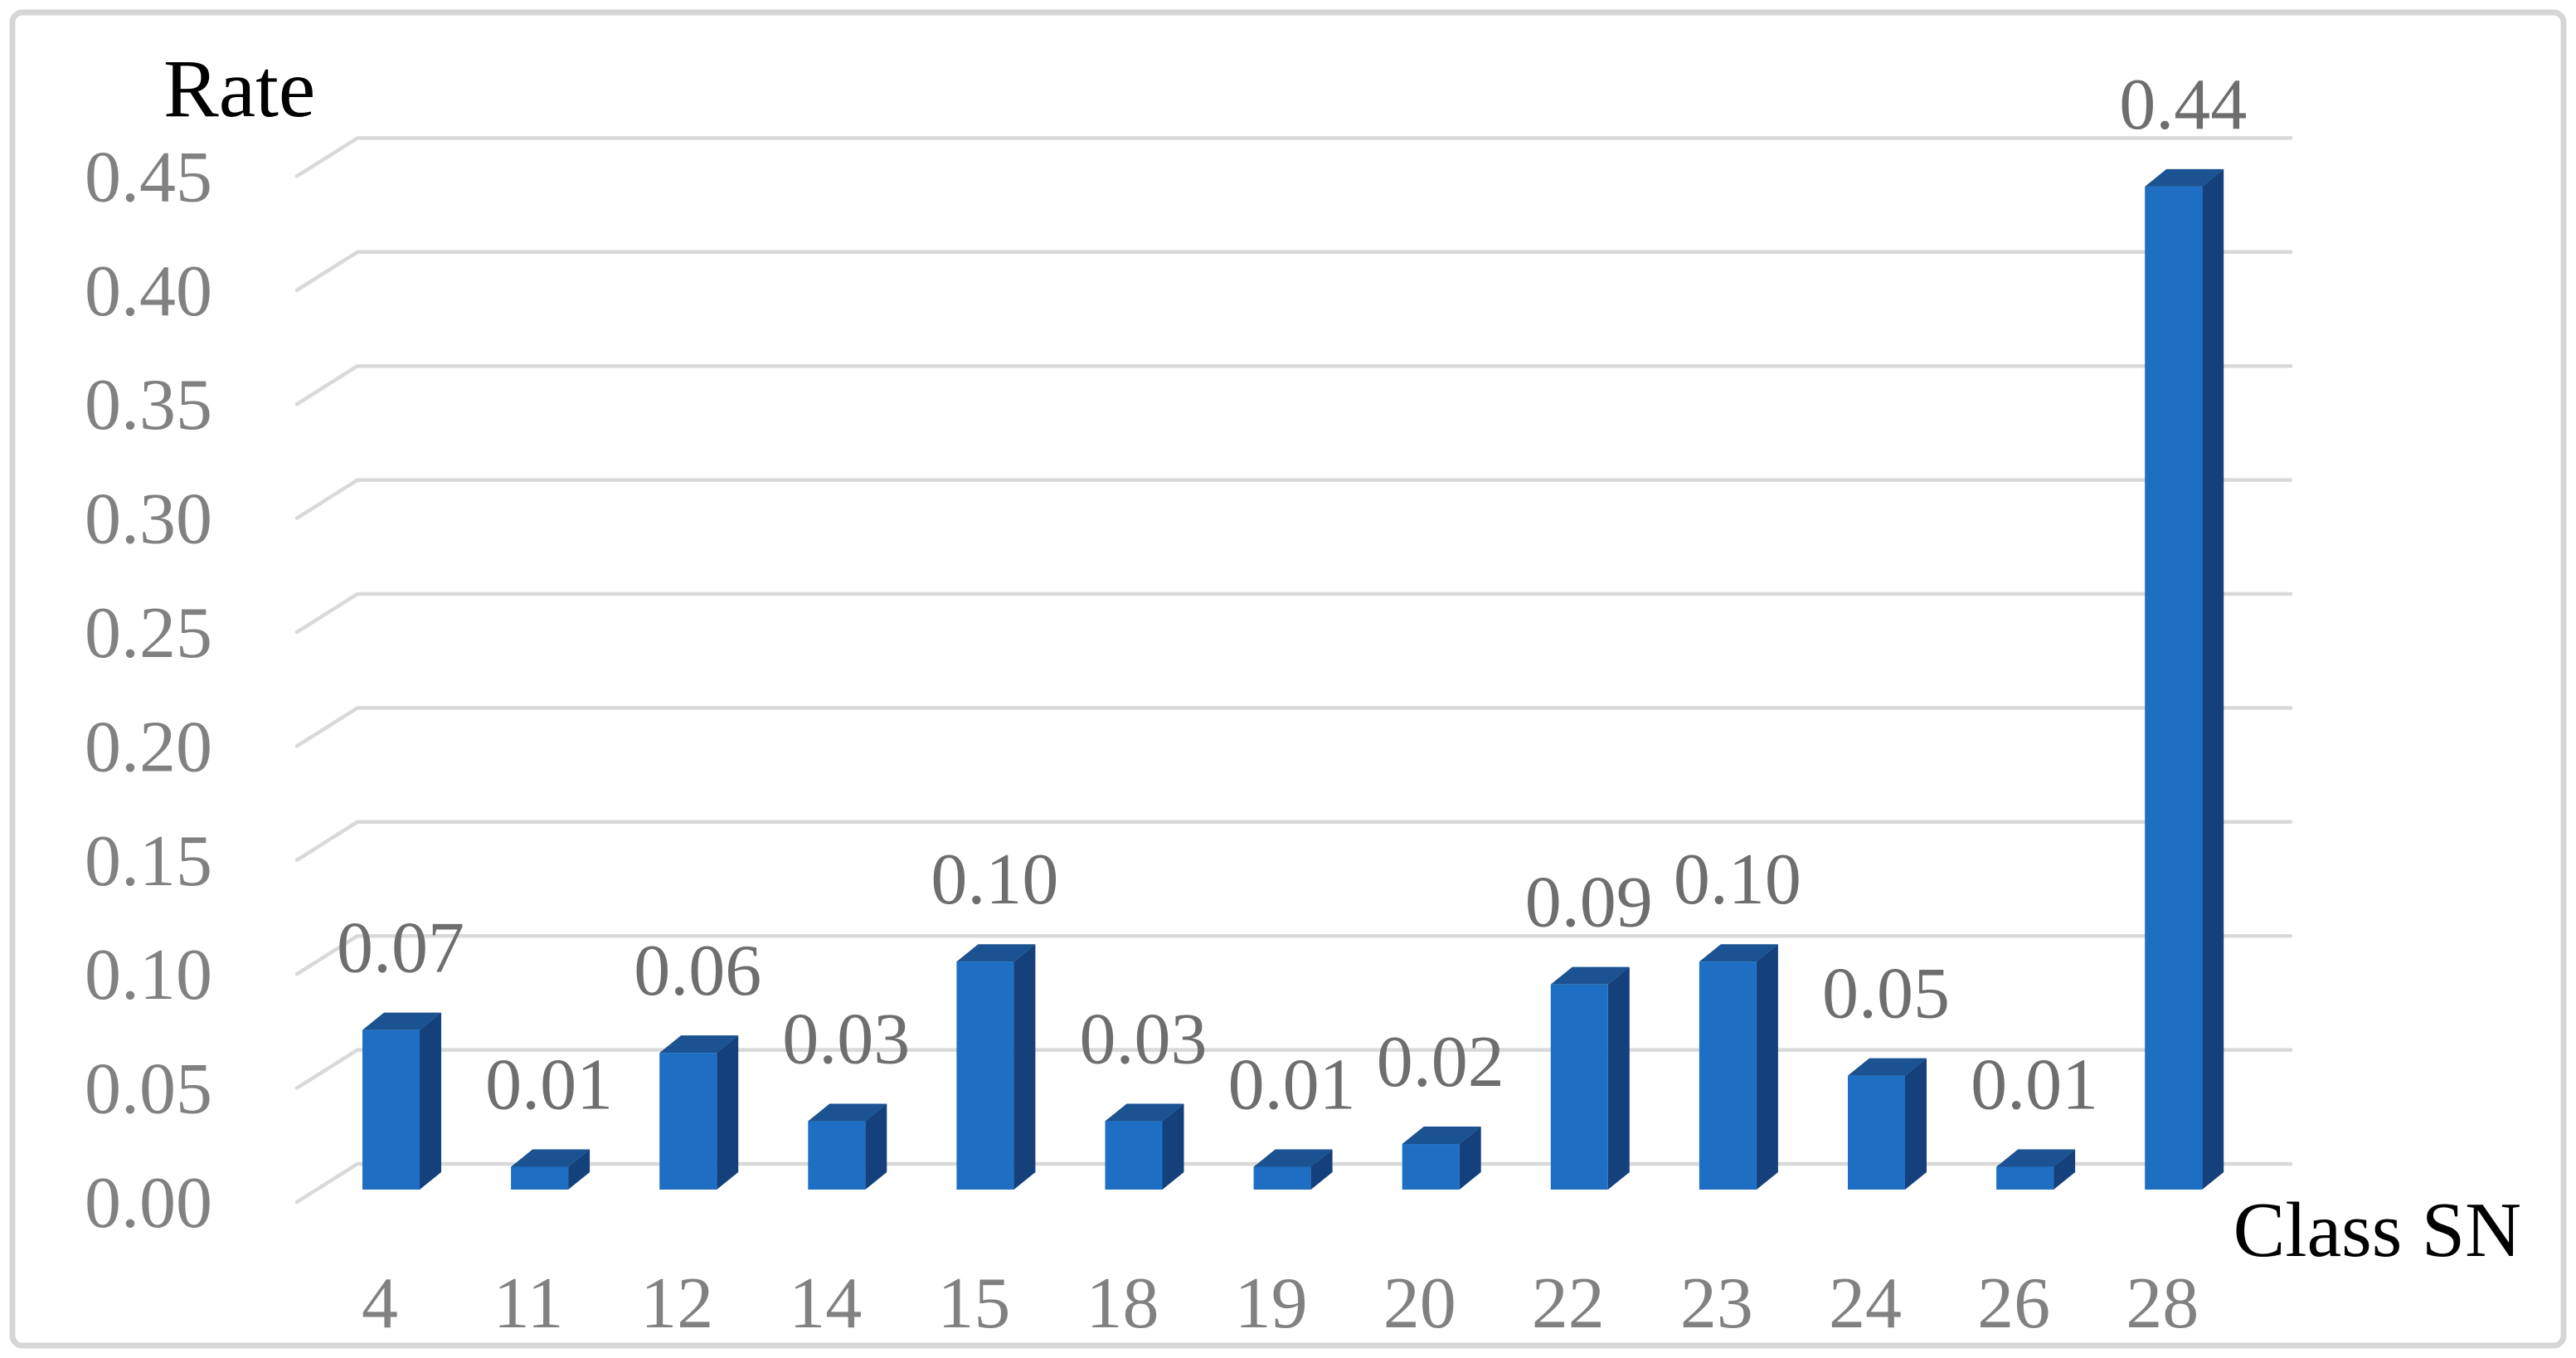  Describe the element at coordinates (2183, 105) in the screenshot. I see `bar-value-label: 0.44` at that location.